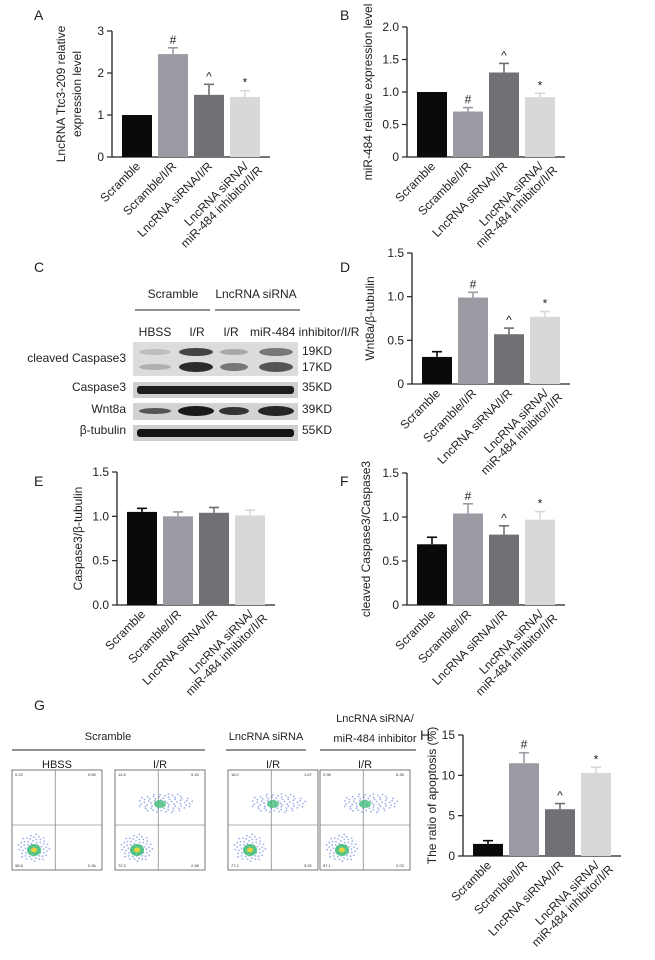  I want to click on event-density, so click(365, 804).